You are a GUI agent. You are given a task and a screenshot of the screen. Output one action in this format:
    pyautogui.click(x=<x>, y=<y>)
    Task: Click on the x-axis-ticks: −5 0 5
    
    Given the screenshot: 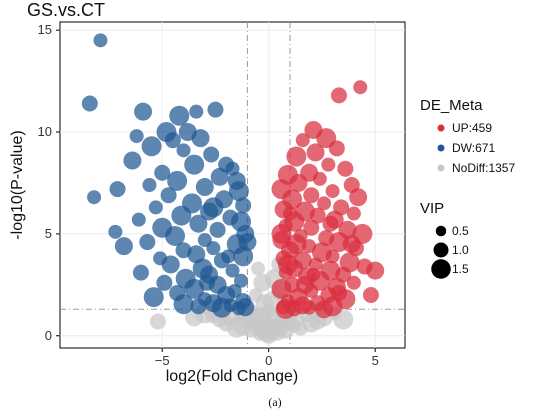 What is the action you would take?
    pyautogui.click(x=267, y=358)
    